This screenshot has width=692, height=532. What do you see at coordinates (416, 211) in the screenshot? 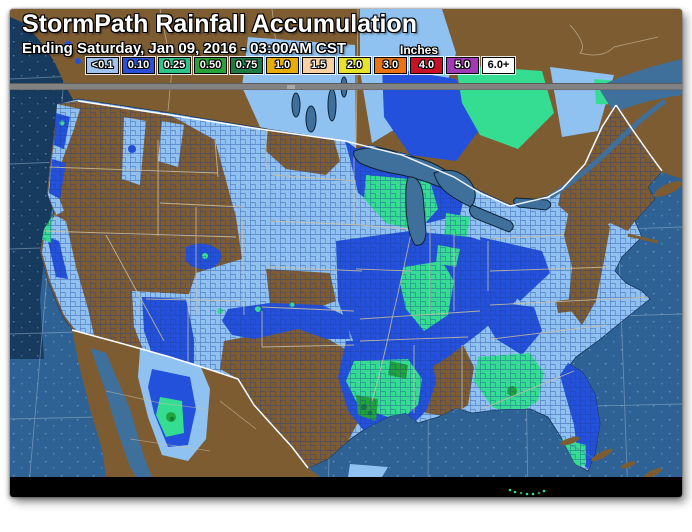
I see `lake-michigan` at bounding box center [416, 211].